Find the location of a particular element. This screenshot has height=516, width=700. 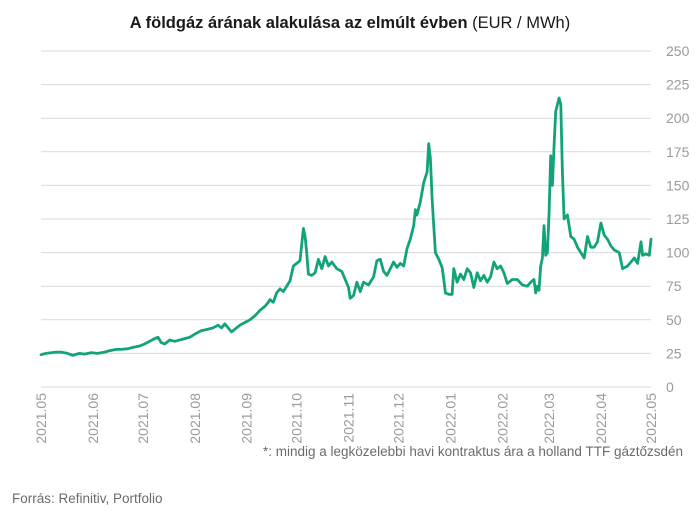

y-axis-ticks: 0 25 50 75 100 125 150 175 200 225 250 is located at coordinates (678, 219).